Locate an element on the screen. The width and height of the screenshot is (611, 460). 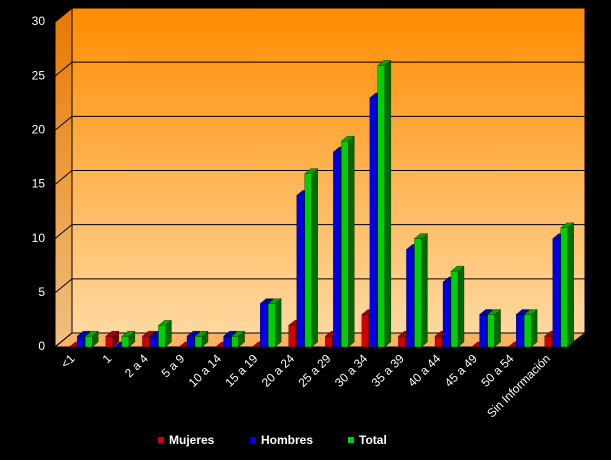
y-tick-label: 0 is located at coordinates (41, 346).